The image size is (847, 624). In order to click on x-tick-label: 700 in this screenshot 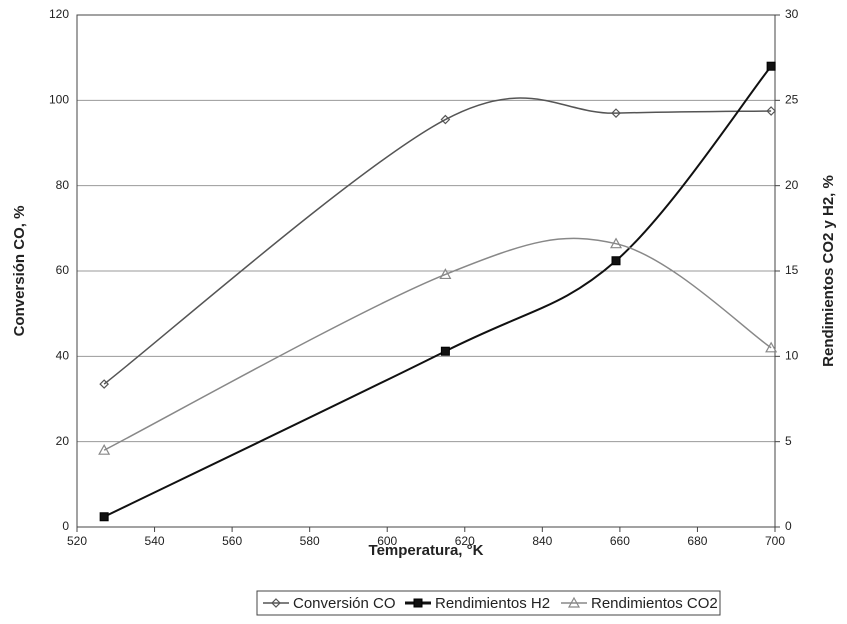, I will do `click(775, 541)`.